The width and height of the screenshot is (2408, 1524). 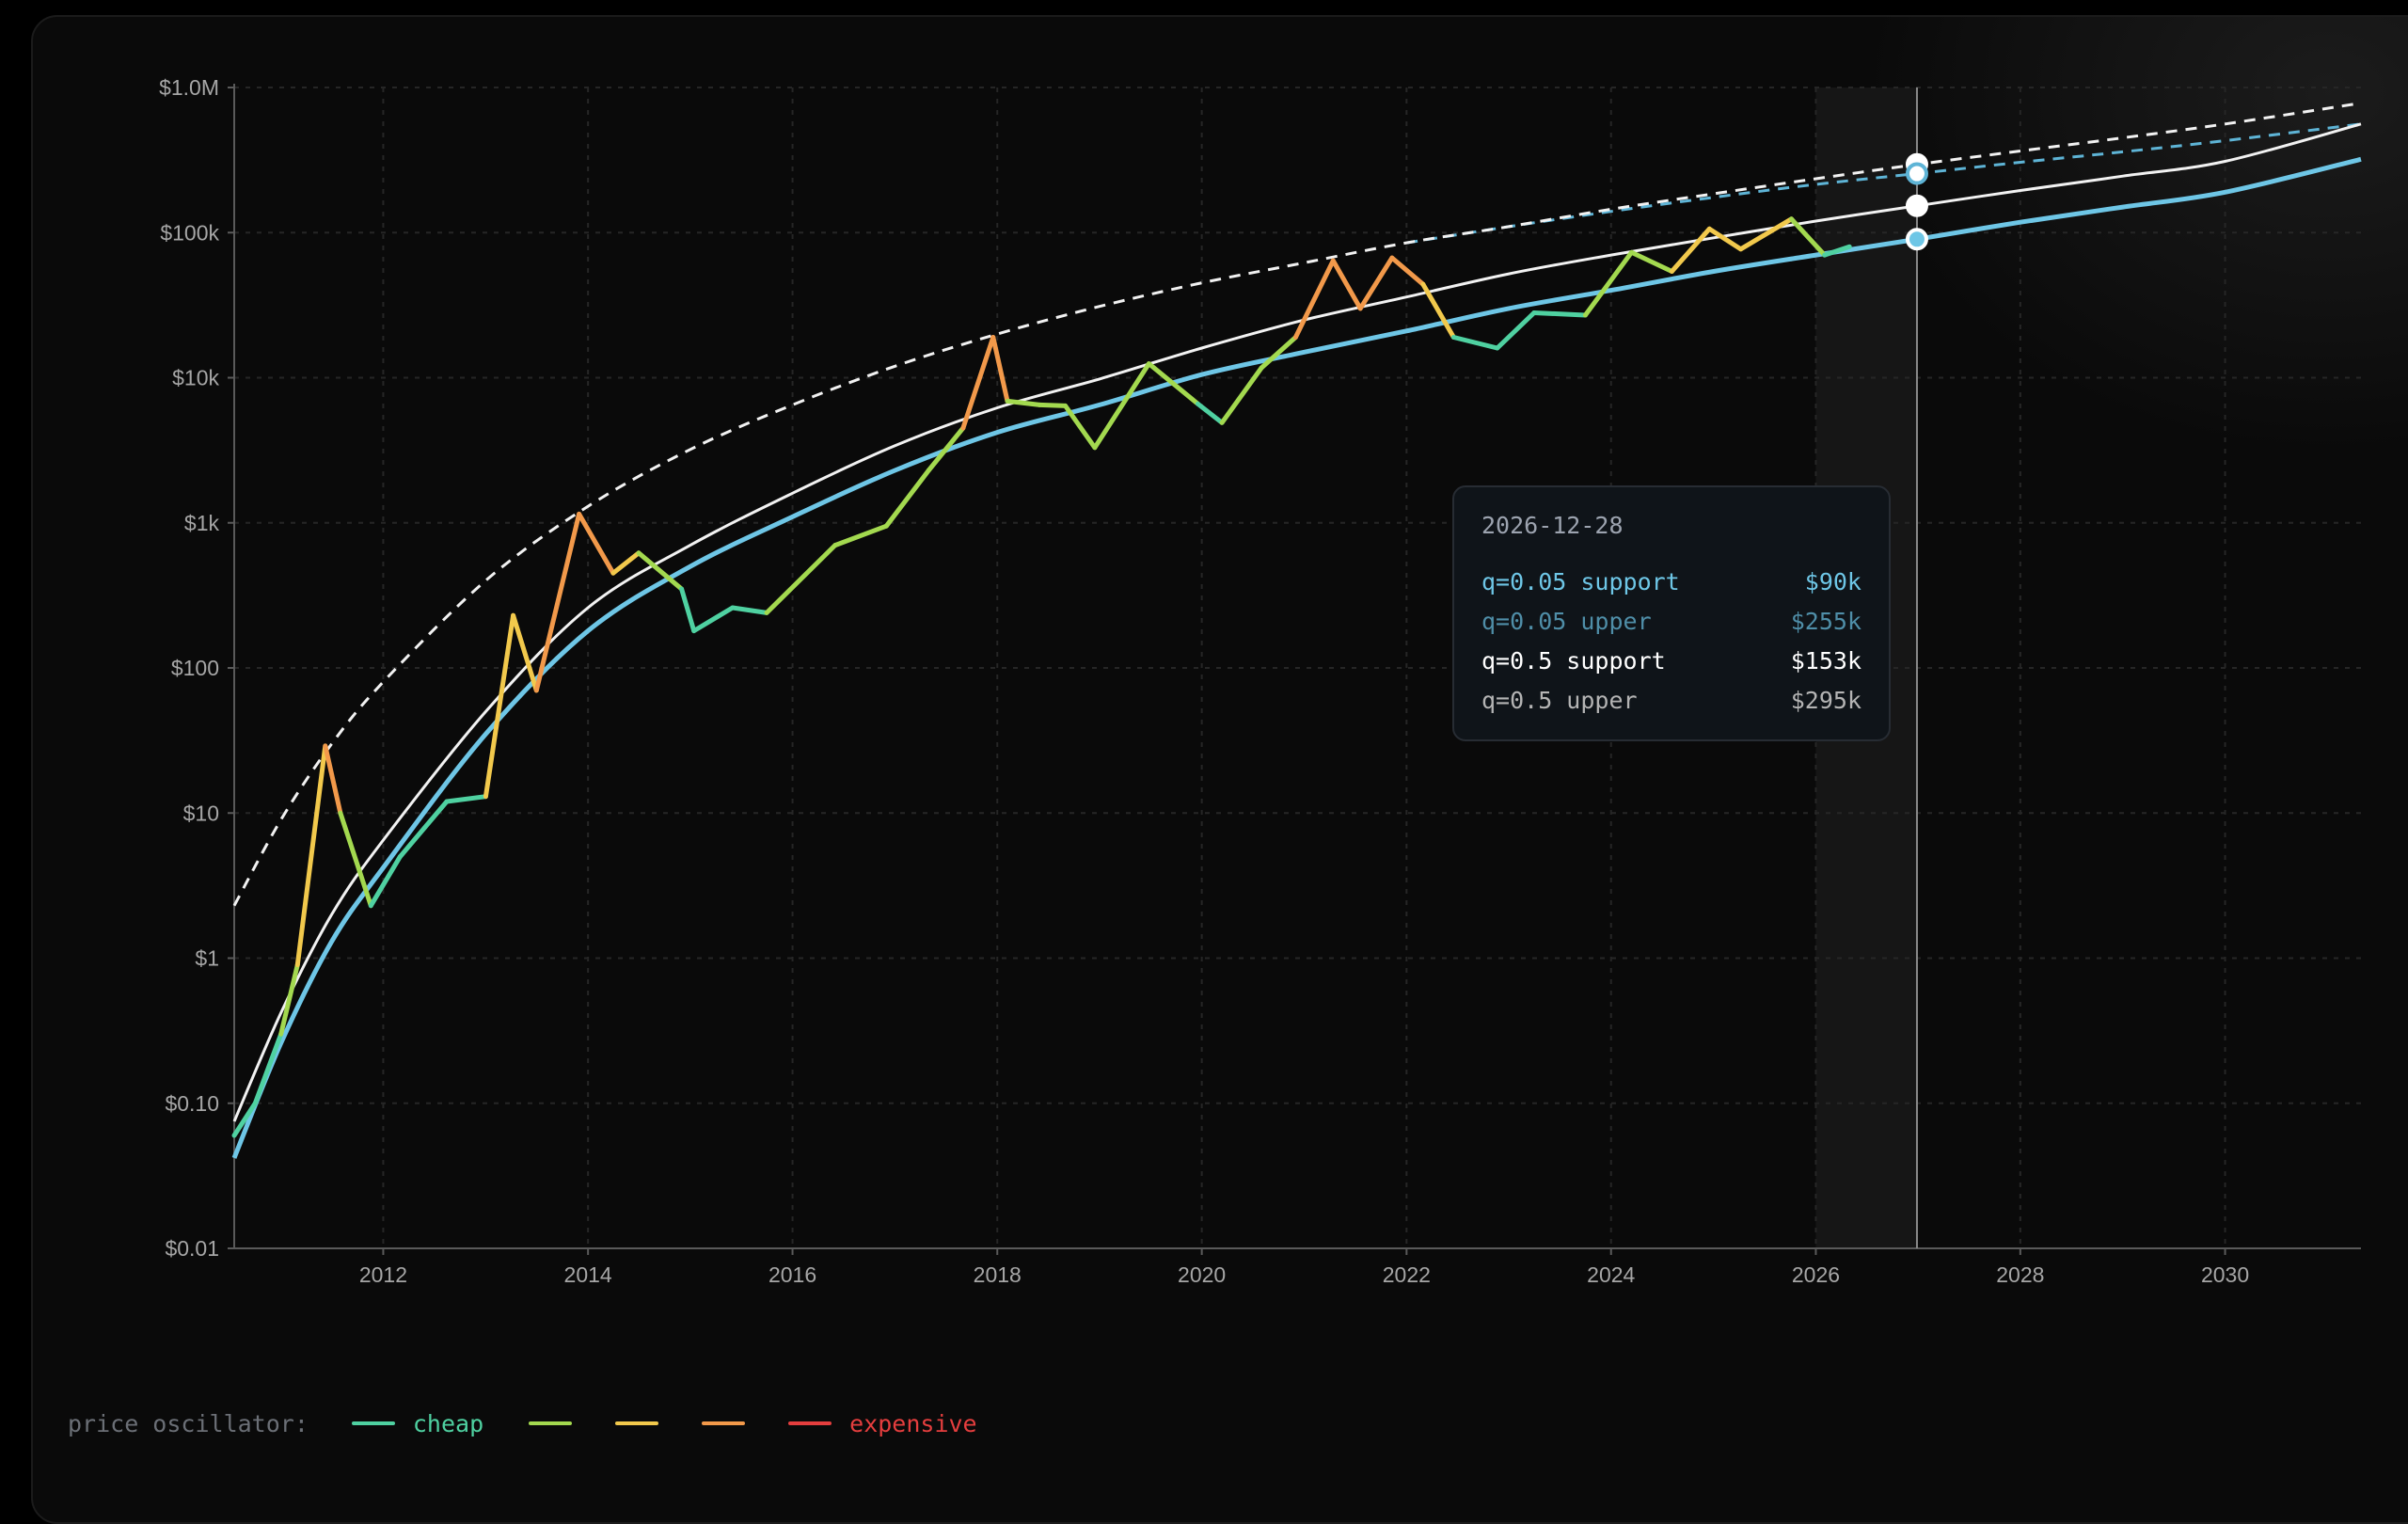 I want to click on y-tick-label: $1k, so click(x=202, y=523).